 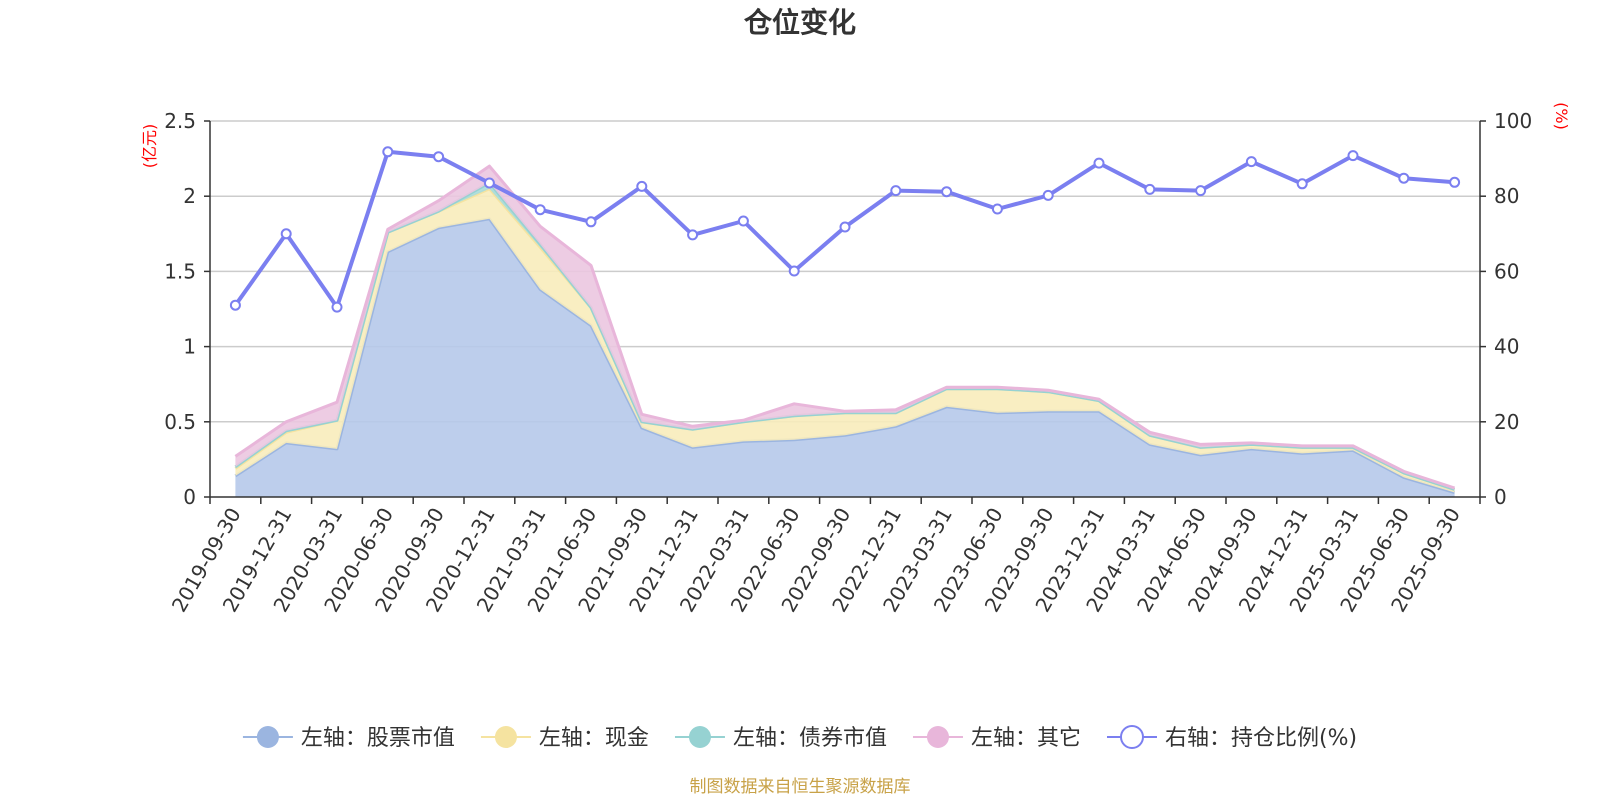 What do you see at coordinates (180, 271) in the screenshot?
I see `left-axis-tick-label: 1.5` at bounding box center [180, 271].